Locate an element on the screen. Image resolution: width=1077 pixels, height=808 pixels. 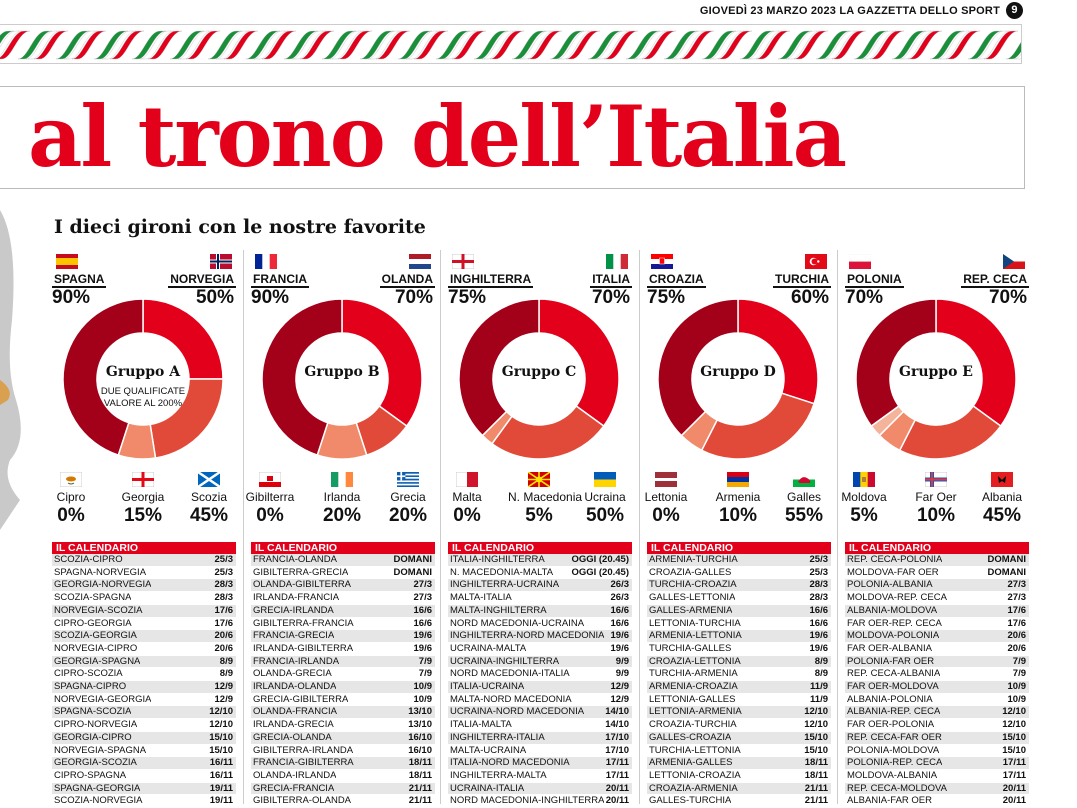
fixture-match: MOLDOVA-REP. CECA is located at coordinates (897, 598).